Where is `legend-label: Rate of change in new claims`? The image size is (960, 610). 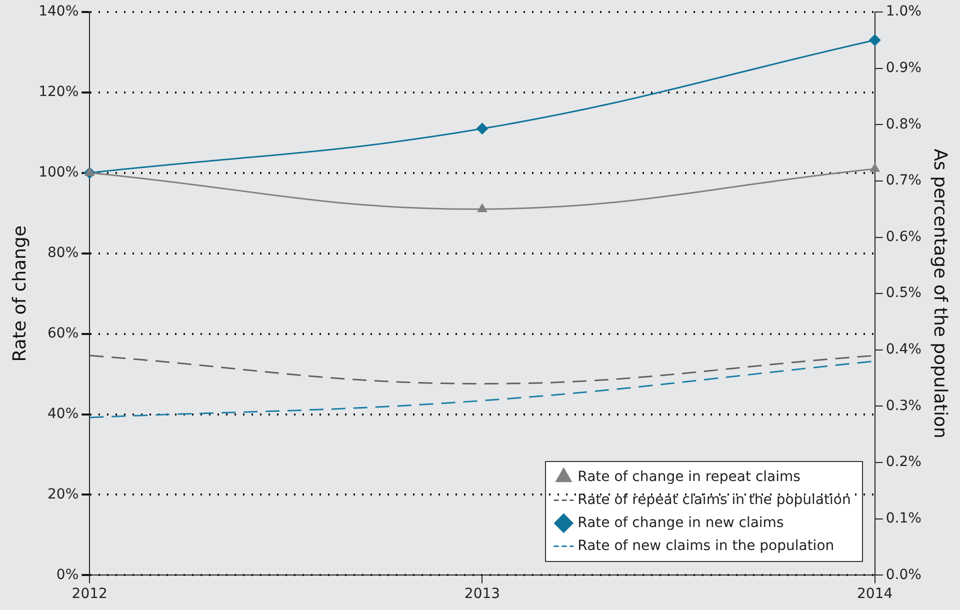
legend-label: Rate of change in new claims is located at coordinates (681, 522).